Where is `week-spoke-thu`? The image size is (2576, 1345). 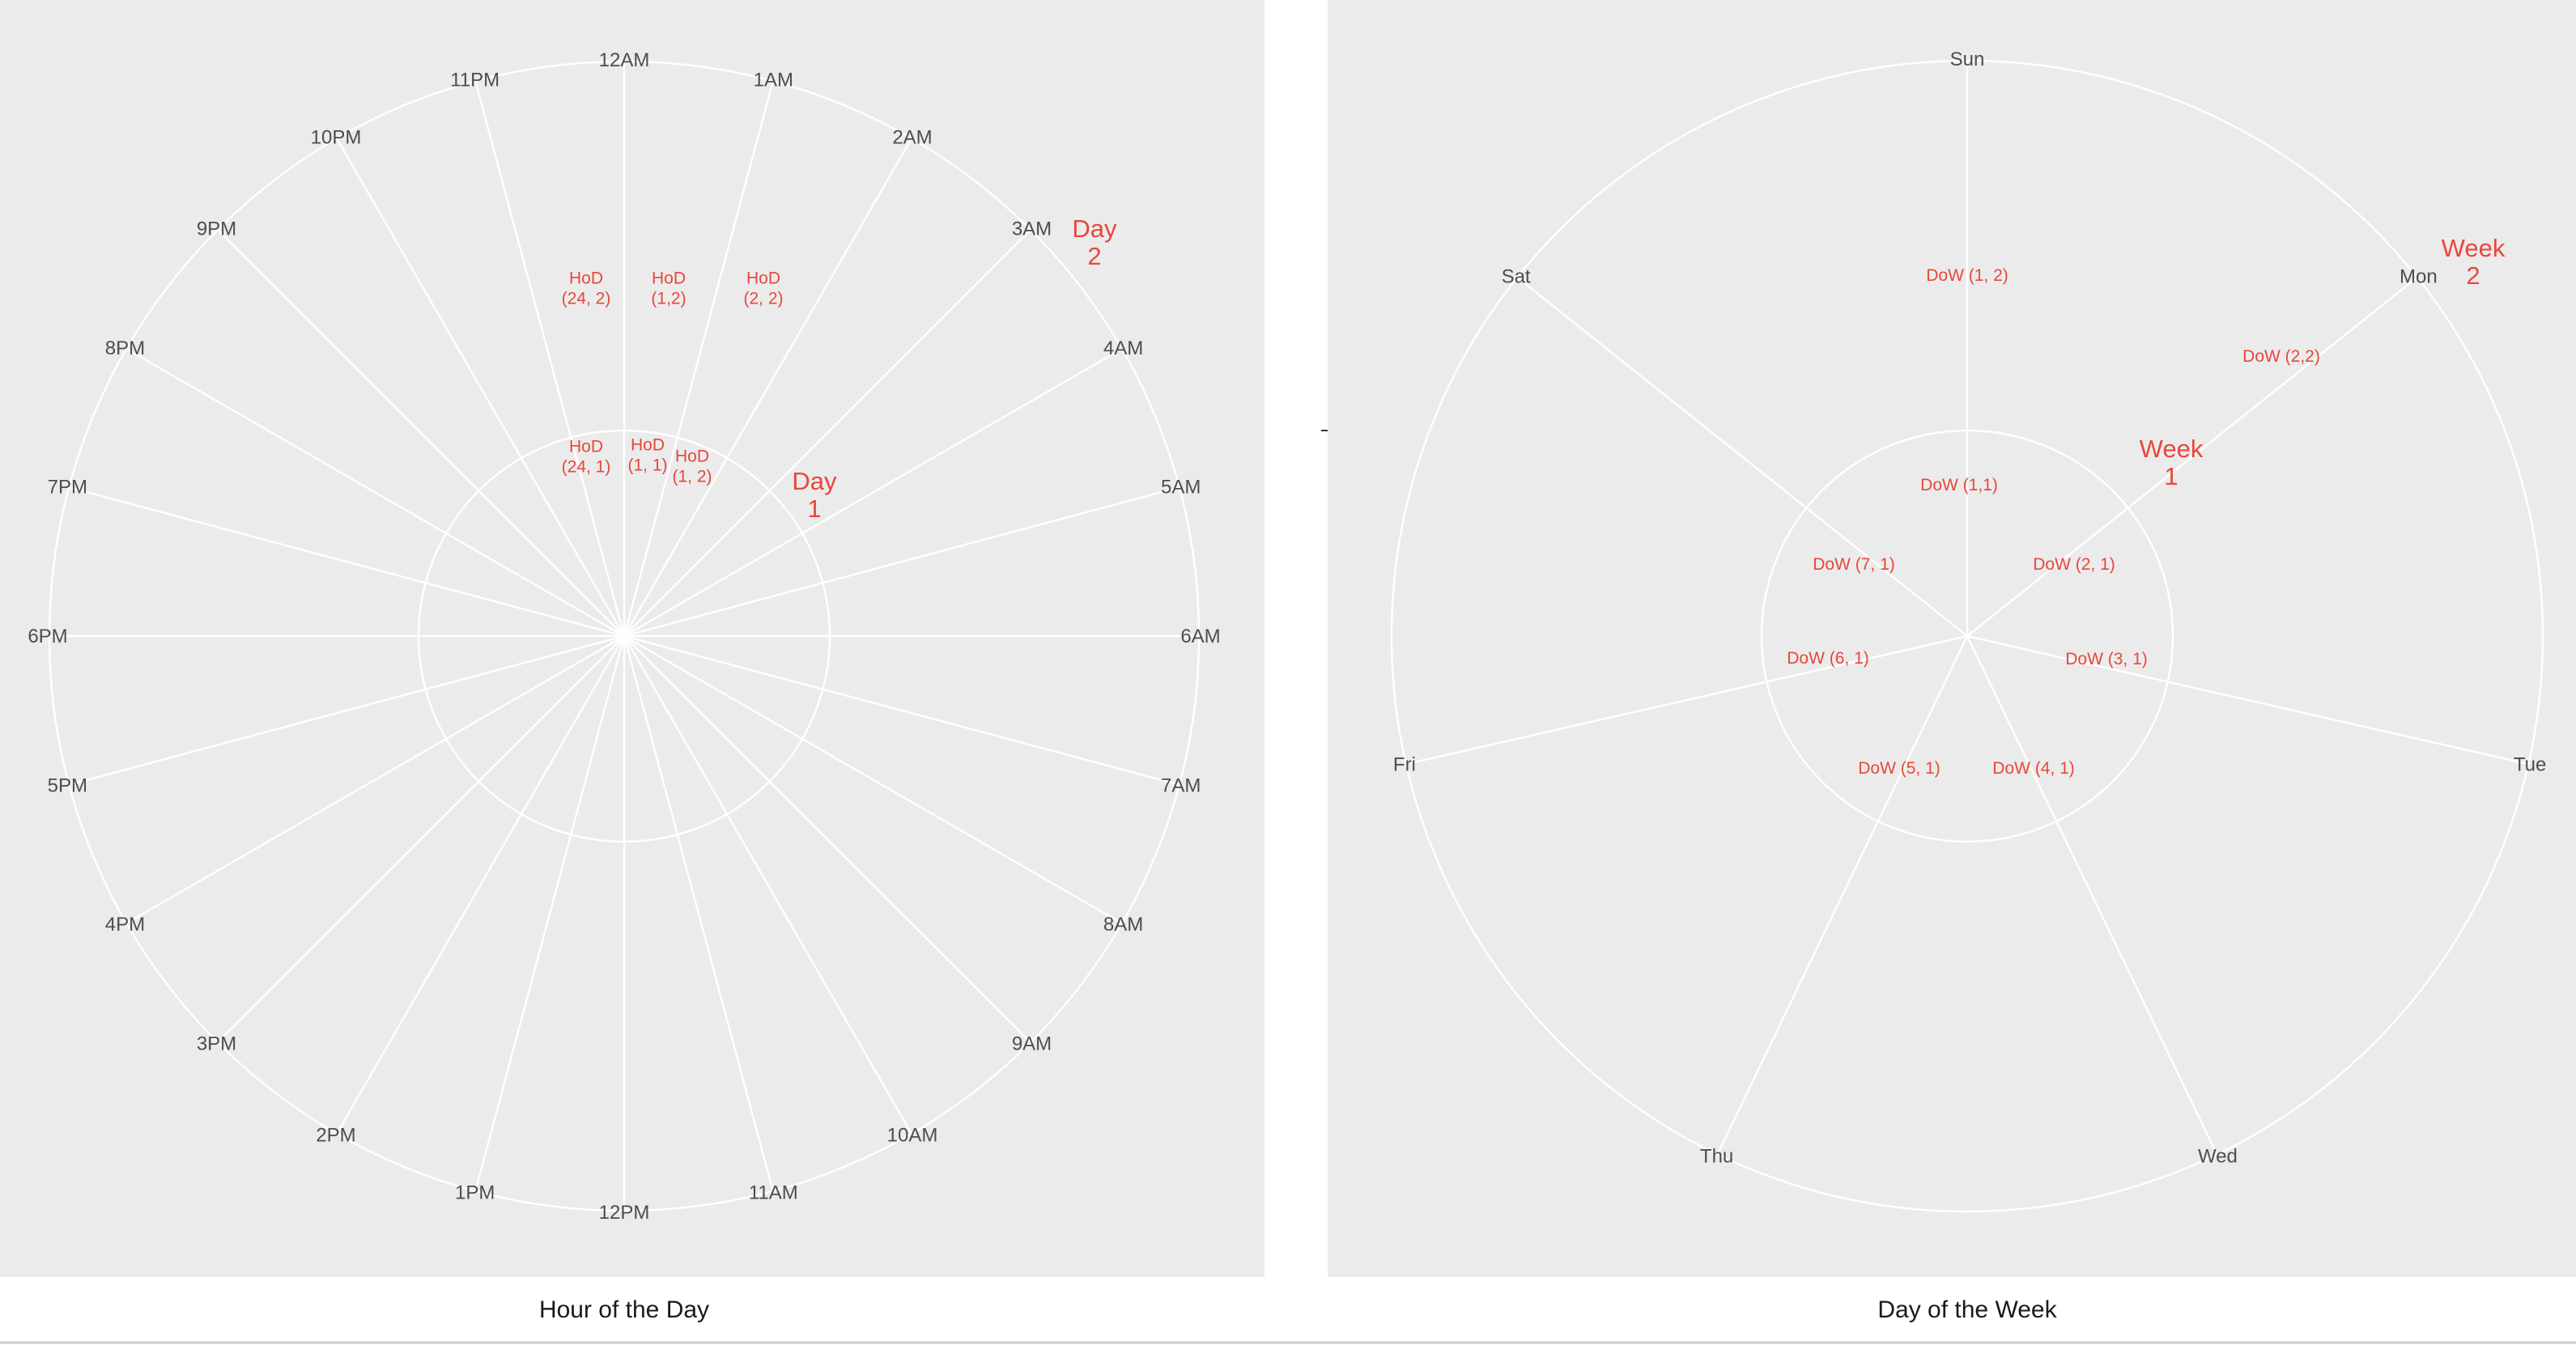
week-spoke-thu is located at coordinates (1842, 895).